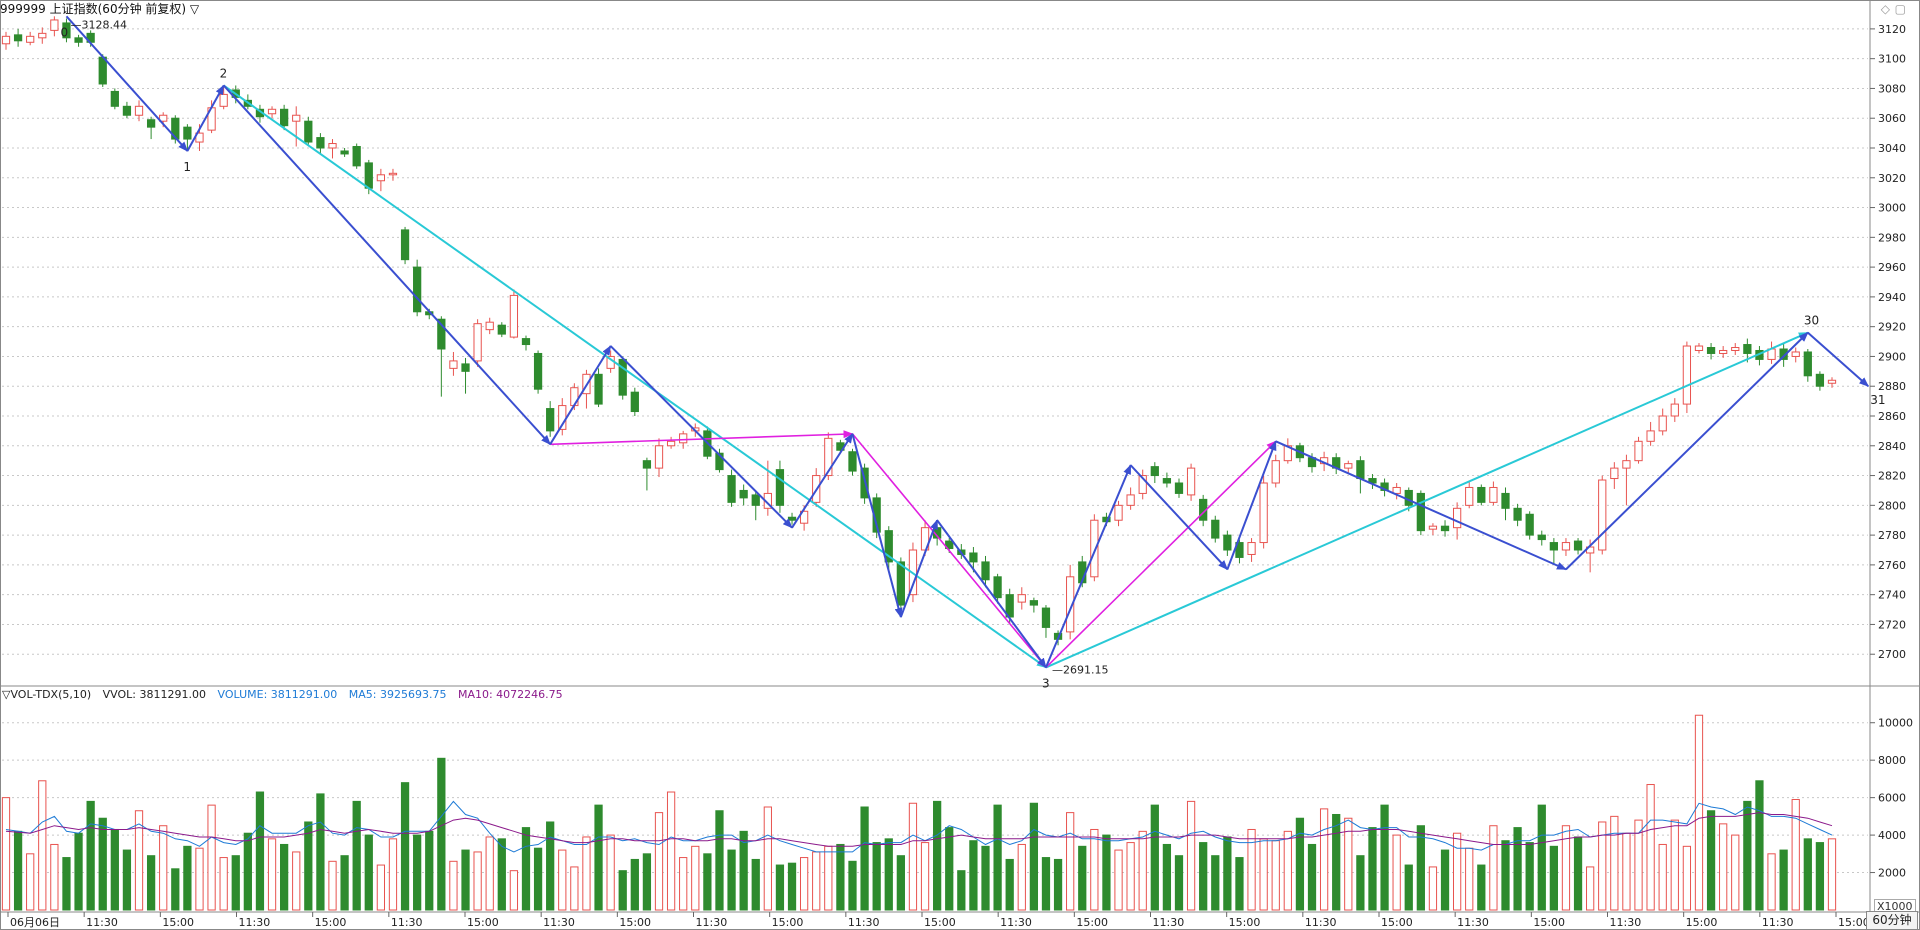 Image resolution: width=1920 pixels, height=930 pixels. I want to click on price-tick-label: 2780, so click(1892, 535).